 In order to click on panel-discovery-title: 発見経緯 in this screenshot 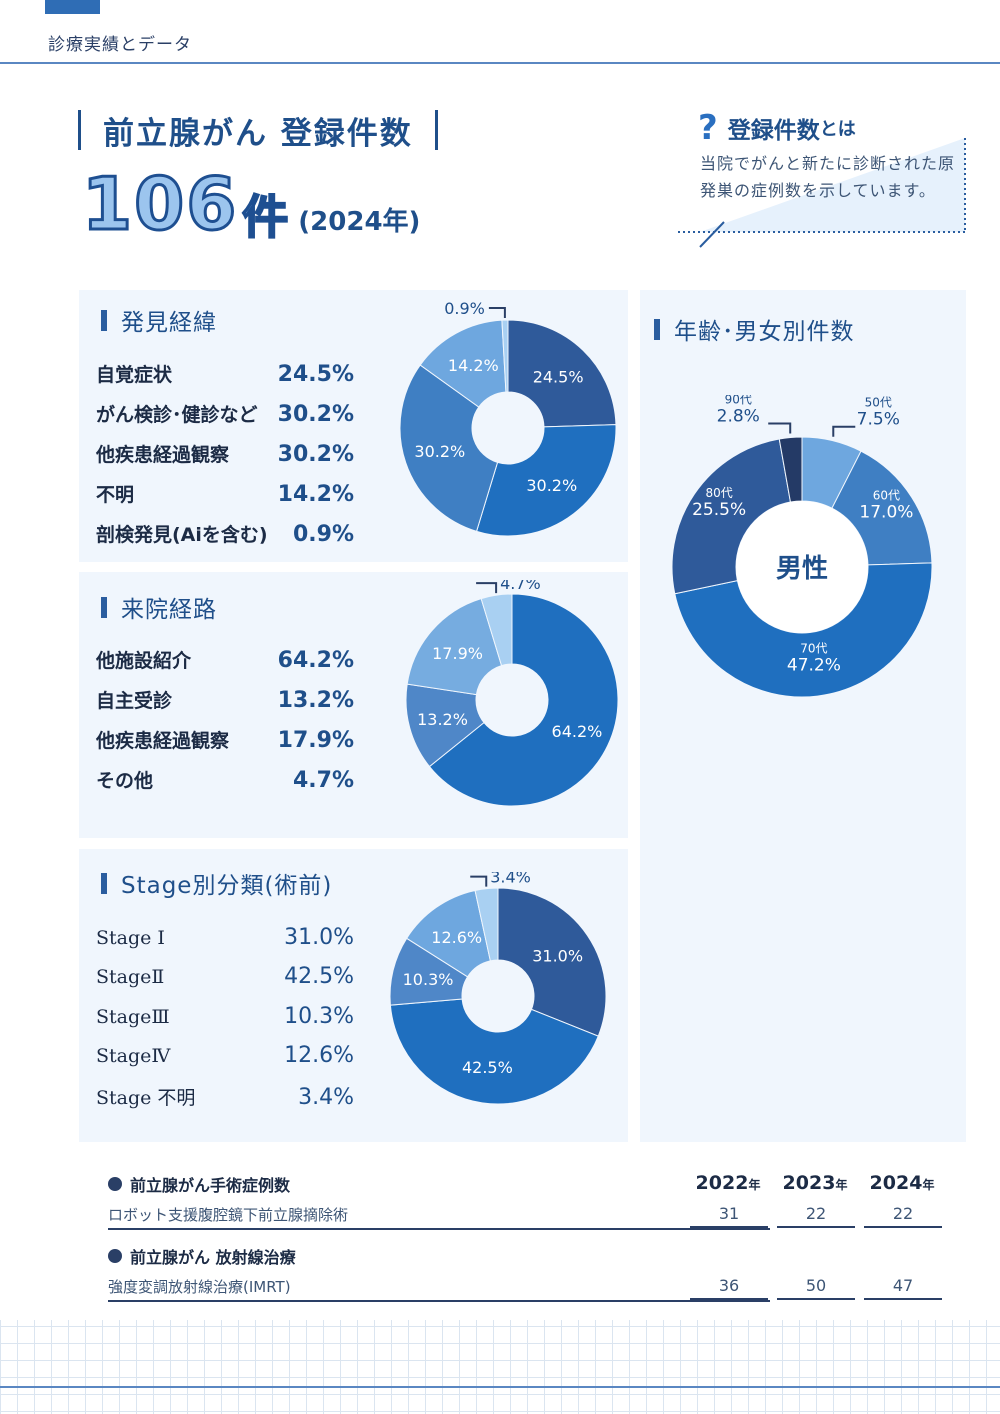, I will do `click(159, 320)`.